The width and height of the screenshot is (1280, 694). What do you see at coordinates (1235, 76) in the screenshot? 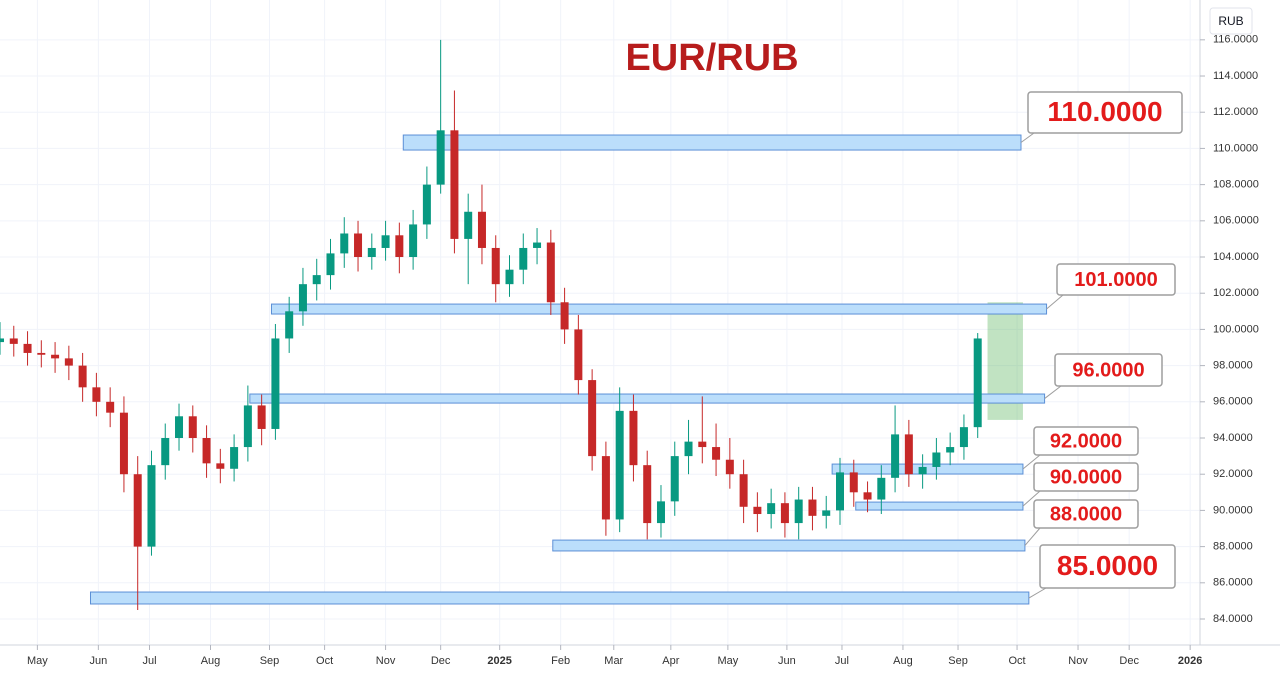
I see `y-tick-label: 114.0000` at bounding box center [1235, 76].